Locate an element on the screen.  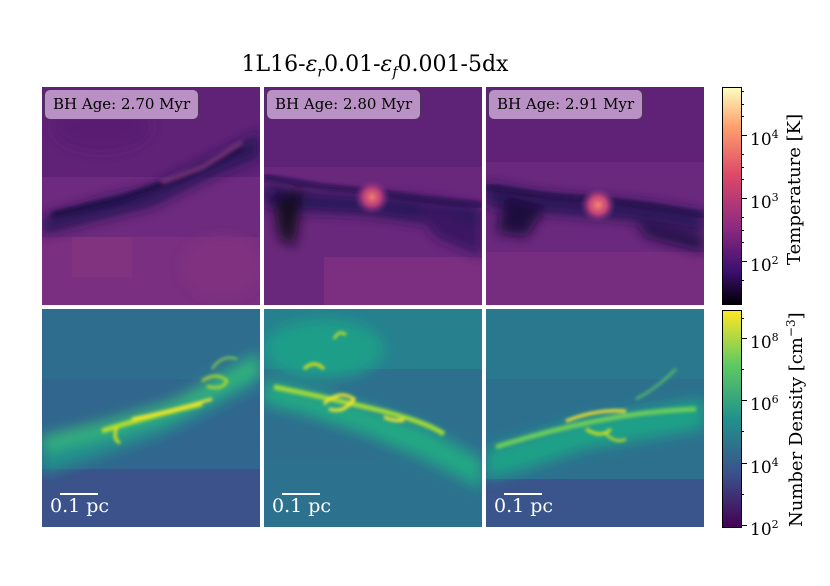
density-map-panel-1: 0.1 pc is located at coordinates (151, 418).